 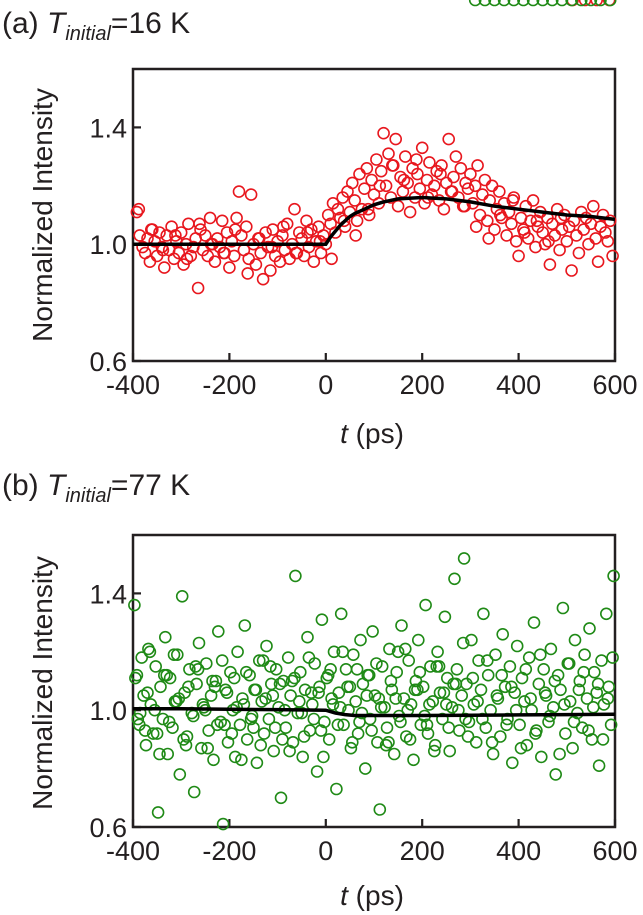 What do you see at coordinates (108, 362) in the screenshot?
I see `panel-a-y-tick-label-0: 0.6` at bounding box center [108, 362].